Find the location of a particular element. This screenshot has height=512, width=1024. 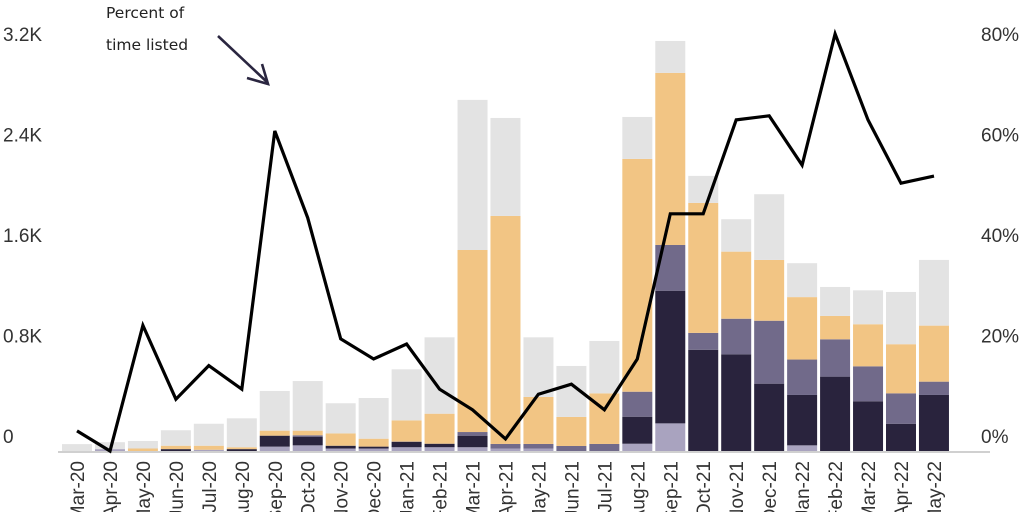

right-tick-label: 40% is located at coordinates (1000, 236).